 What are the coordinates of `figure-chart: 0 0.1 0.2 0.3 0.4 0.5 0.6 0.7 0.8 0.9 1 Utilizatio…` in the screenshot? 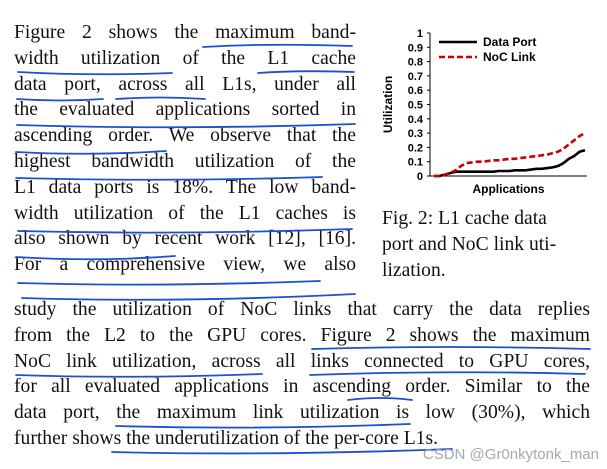 It's located at (484, 113).